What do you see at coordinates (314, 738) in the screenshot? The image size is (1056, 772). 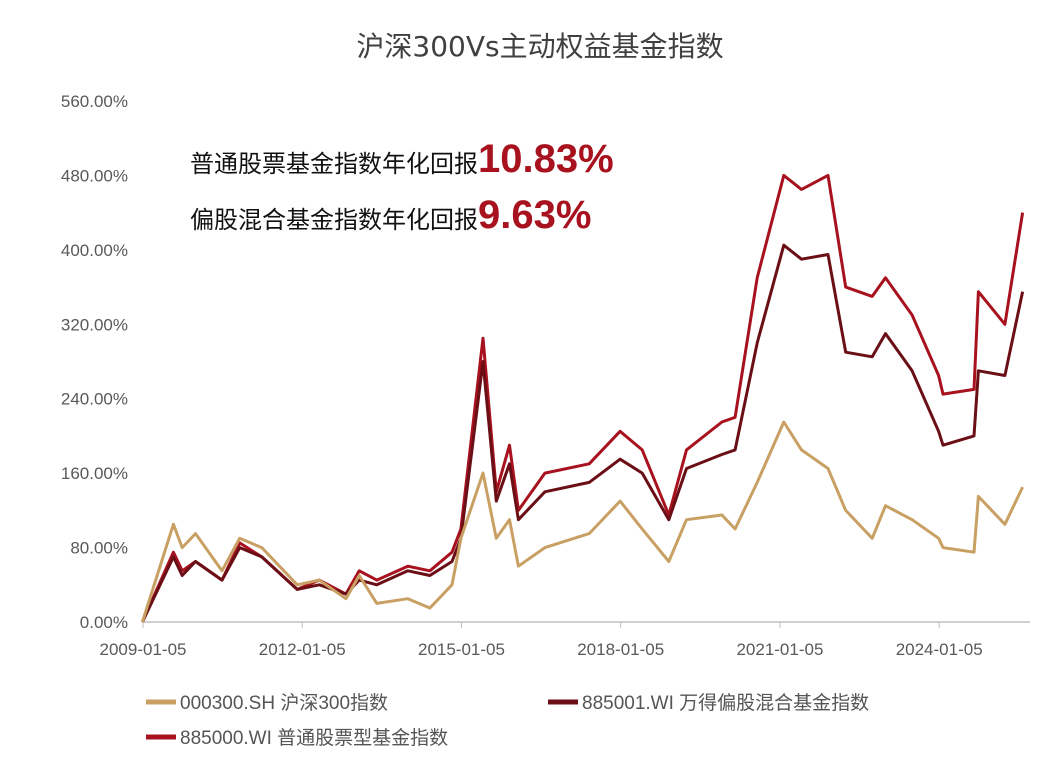 I see `legend-label: 885000.WI 普通股票型基金指数` at bounding box center [314, 738].